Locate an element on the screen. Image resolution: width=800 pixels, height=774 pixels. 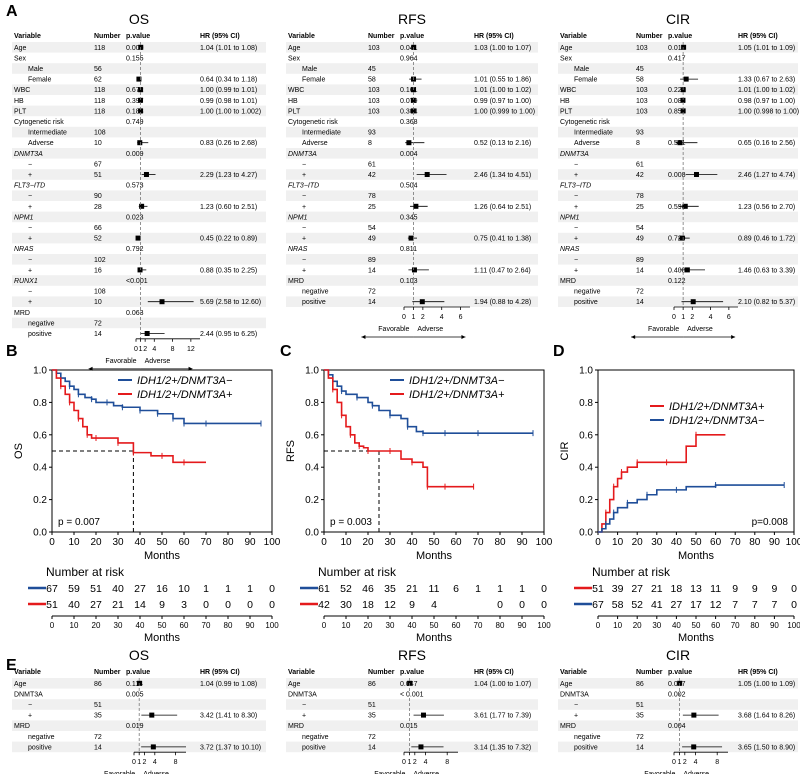
header-pvalue: p.value is located at coordinates (412, 36).